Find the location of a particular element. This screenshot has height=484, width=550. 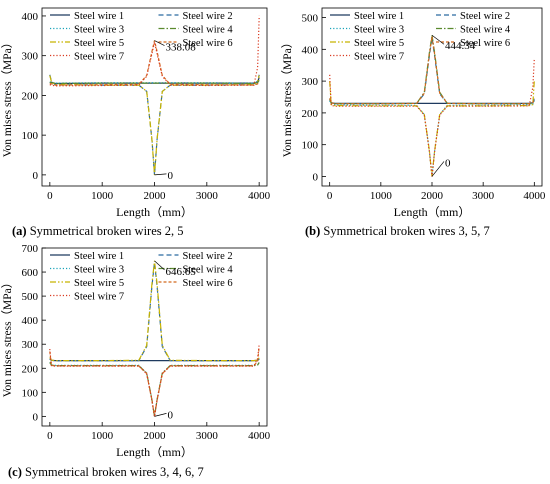

caption-c-text: Symmetrical broken wires 3, 4, 6, 7 is located at coordinates (114, 472).